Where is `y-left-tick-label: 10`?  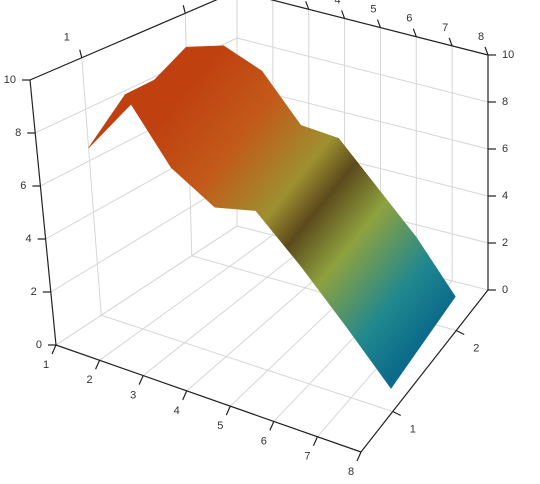
y-left-tick-label: 10 is located at coordinates (10, 80).